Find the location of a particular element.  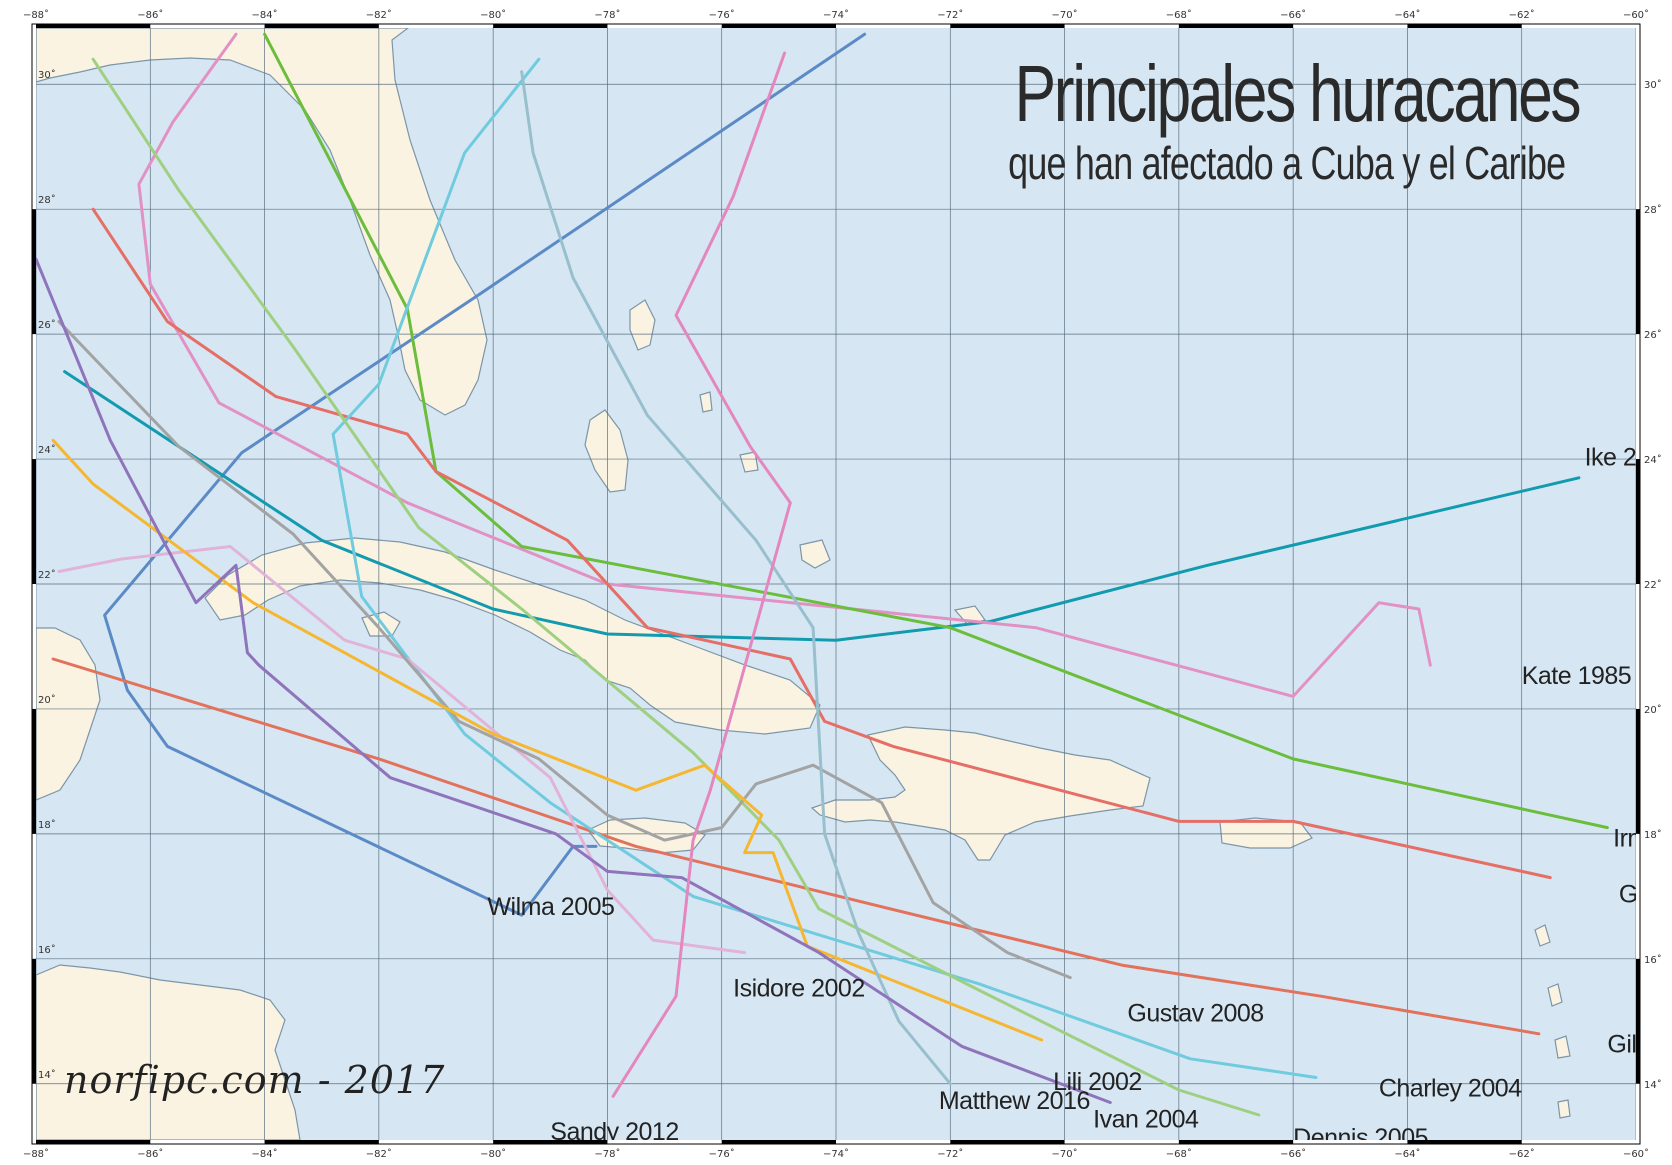

lon-tick-label-top: −84˚ is located at coordinates (265, 15).